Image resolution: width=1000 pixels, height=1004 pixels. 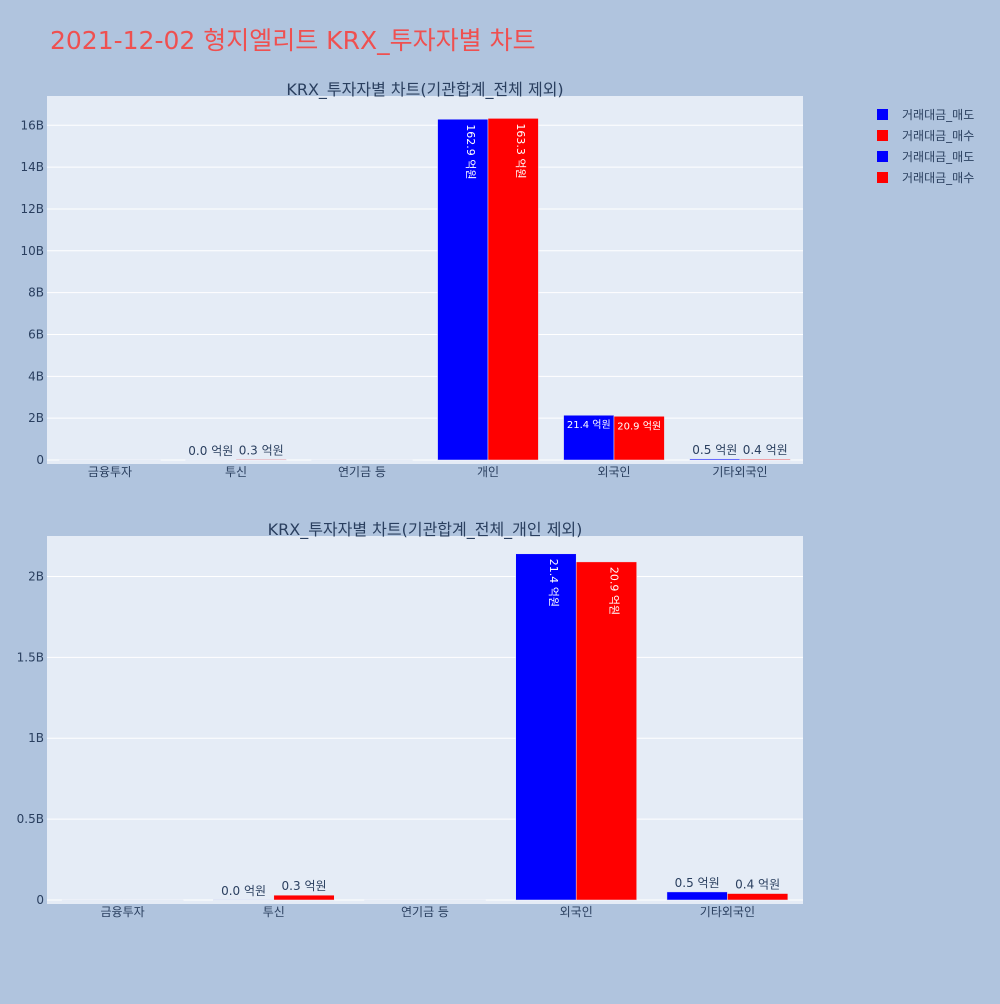 I want to click on y-tick-label: 0.5B, so click(x=30, y=819).